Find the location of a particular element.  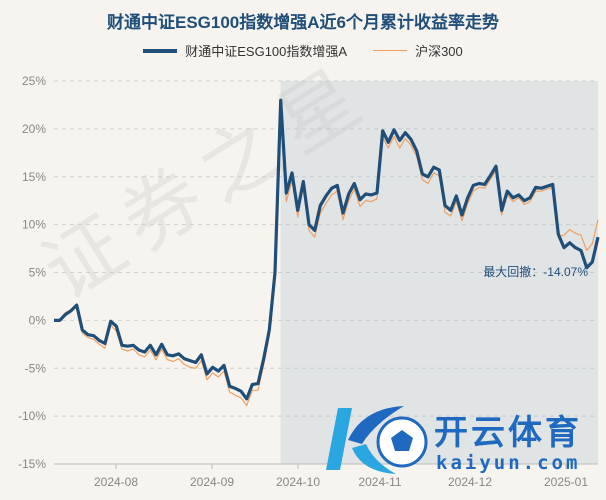

x-tick-label: 2024-11 is located at coordinates (379, 482).